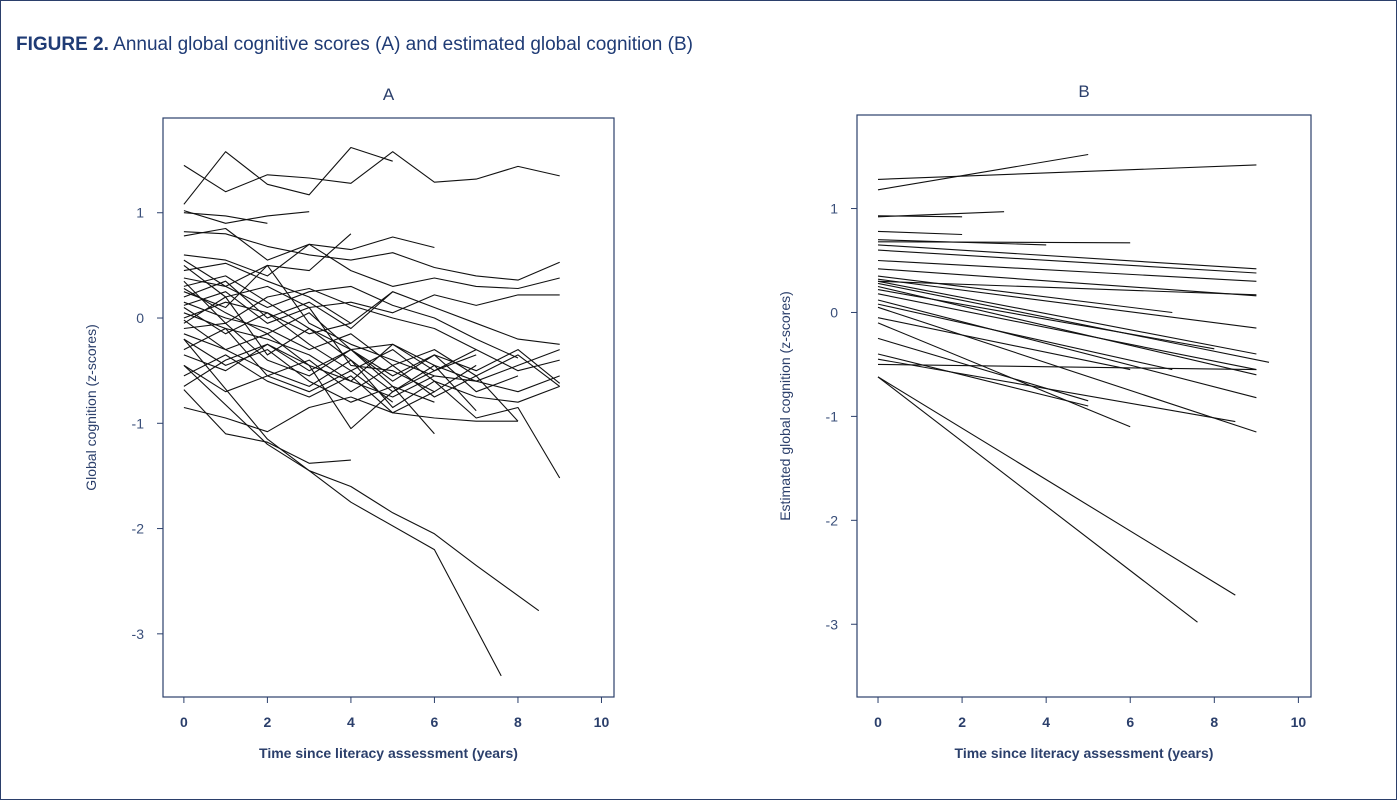 Image resolution: width=1399 pixels, height=800 pixels. Describe the element at coordinates (518, 722) in the screenshot. I see `panel-a-x-tick-label: 8` at that location.